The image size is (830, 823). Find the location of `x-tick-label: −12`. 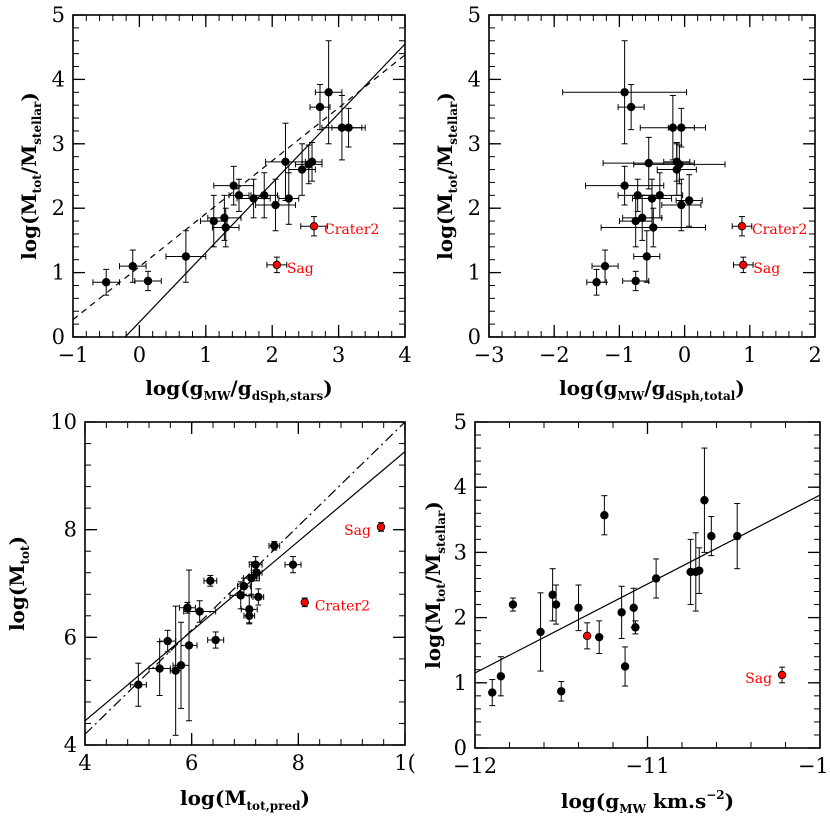

x-tick-label: −12 is located at coordinates (475, 766).